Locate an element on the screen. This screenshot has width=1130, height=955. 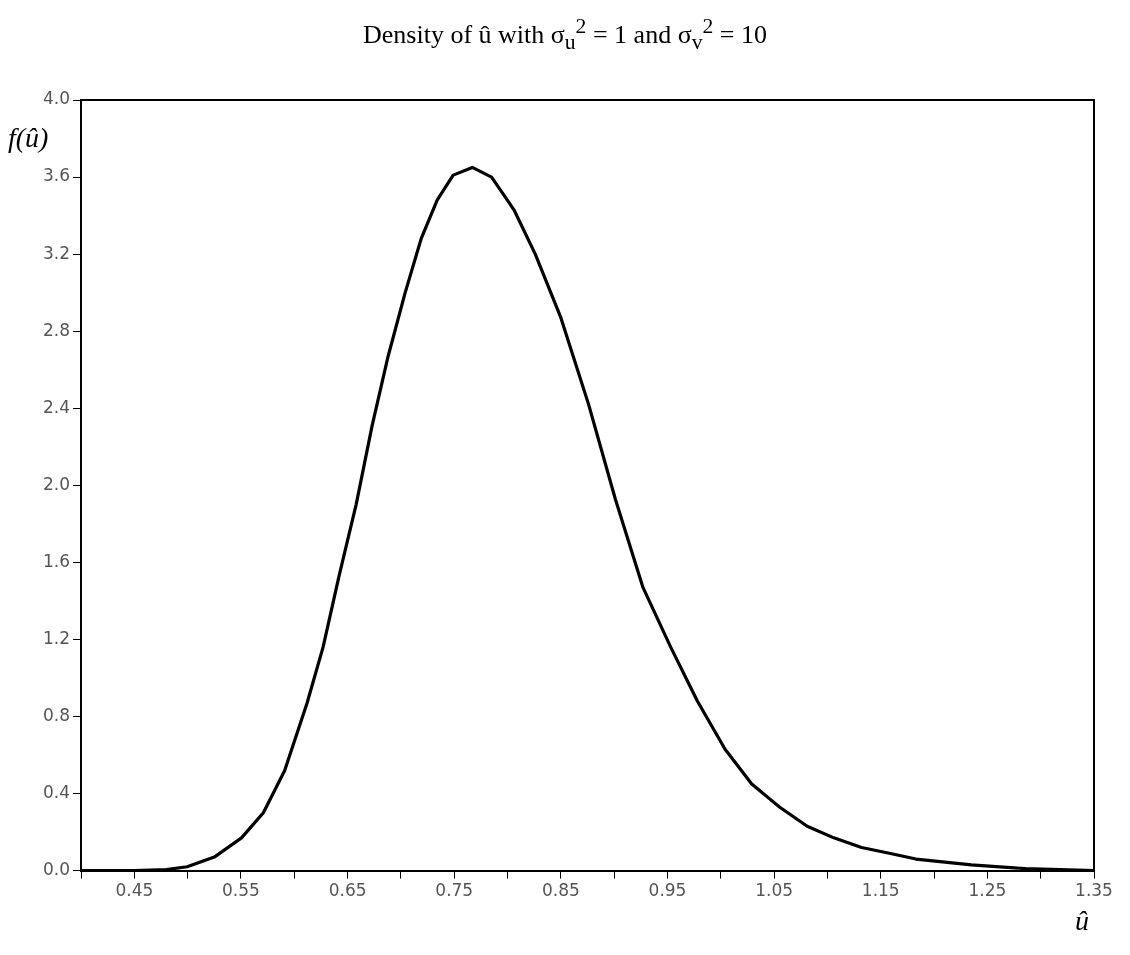
x-tick-label: 1.35 is located at coordinates (1094, 890).